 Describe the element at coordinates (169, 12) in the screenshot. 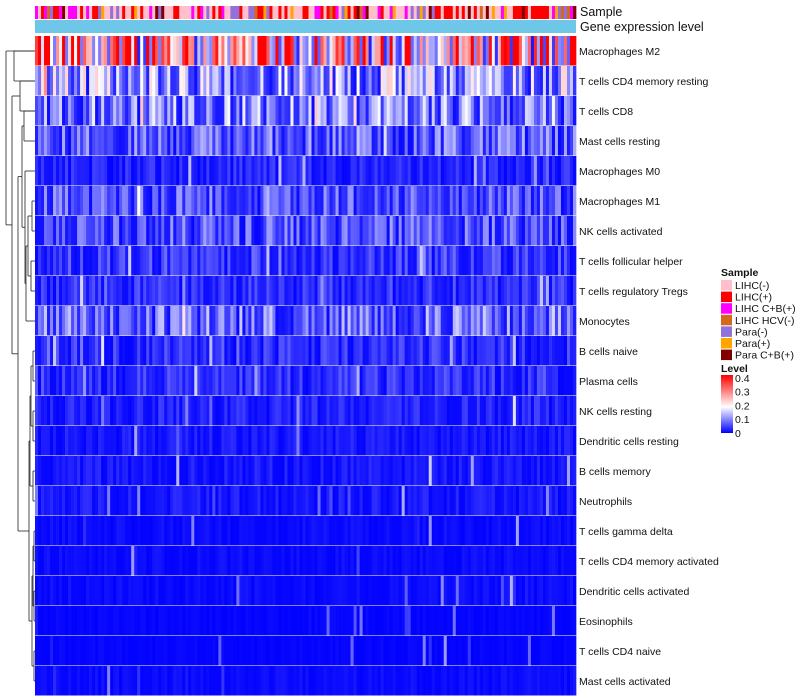

I see `sample-cell` at that location.